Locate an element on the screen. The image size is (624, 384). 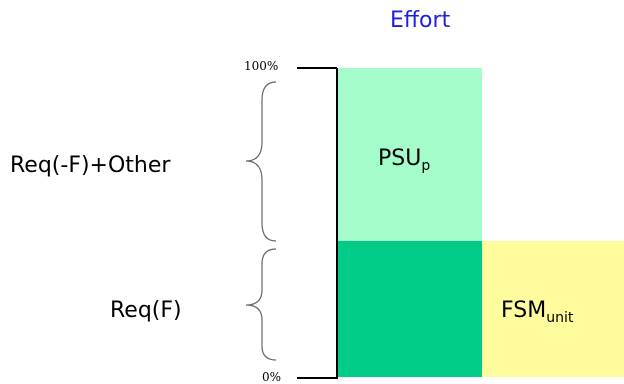
fsm-unit-label-base: FSM is located at coordinates (524, 310).